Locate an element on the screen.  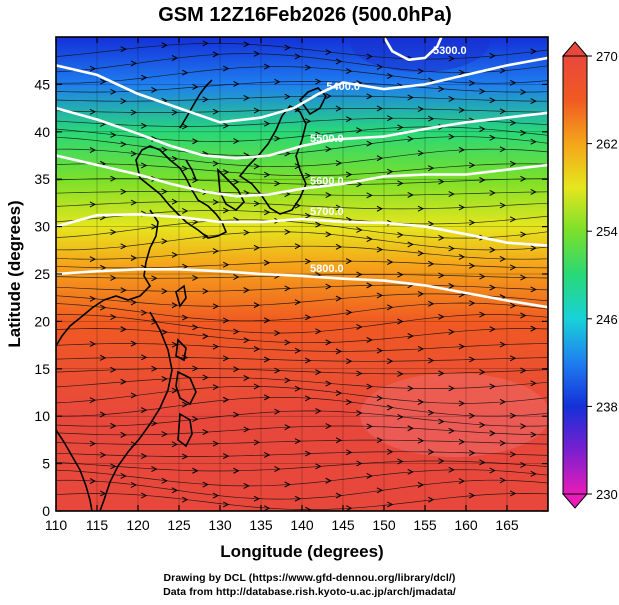
y-tick-label: 35 is located at coordinates (42, 179).